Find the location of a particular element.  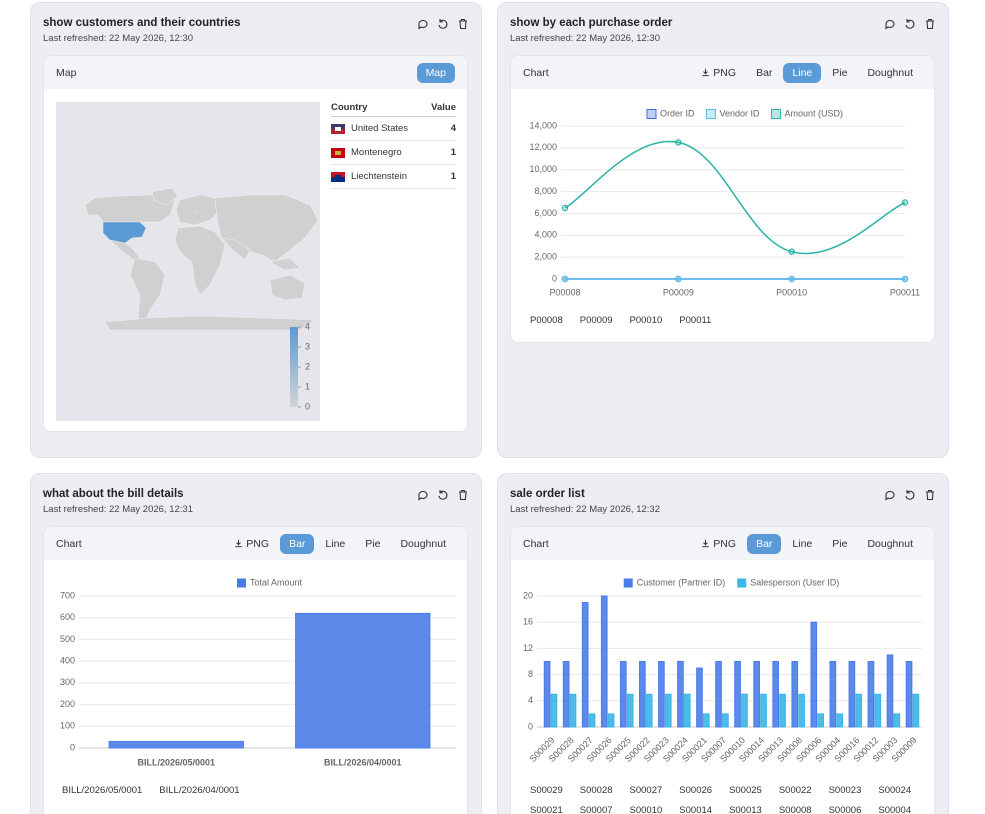

flag is located at coordinates (338, 152).